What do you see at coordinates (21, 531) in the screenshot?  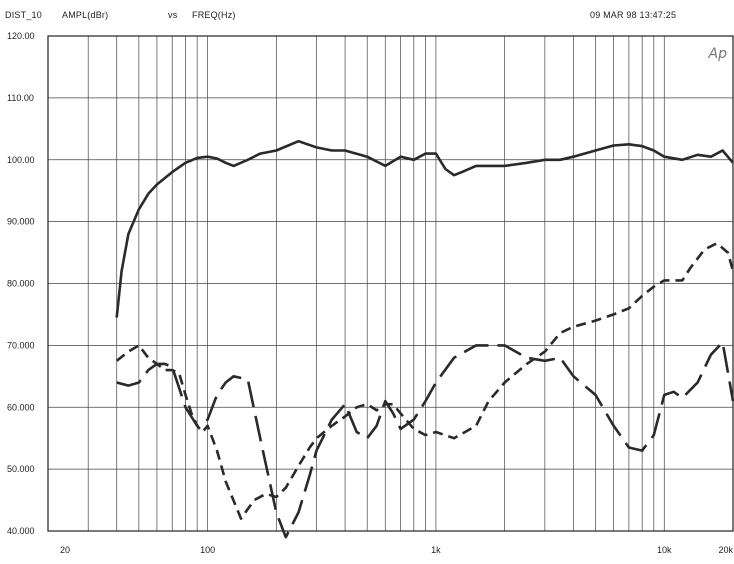 I see `y-tick-label: 40.000` at bounding box center [21, 531].